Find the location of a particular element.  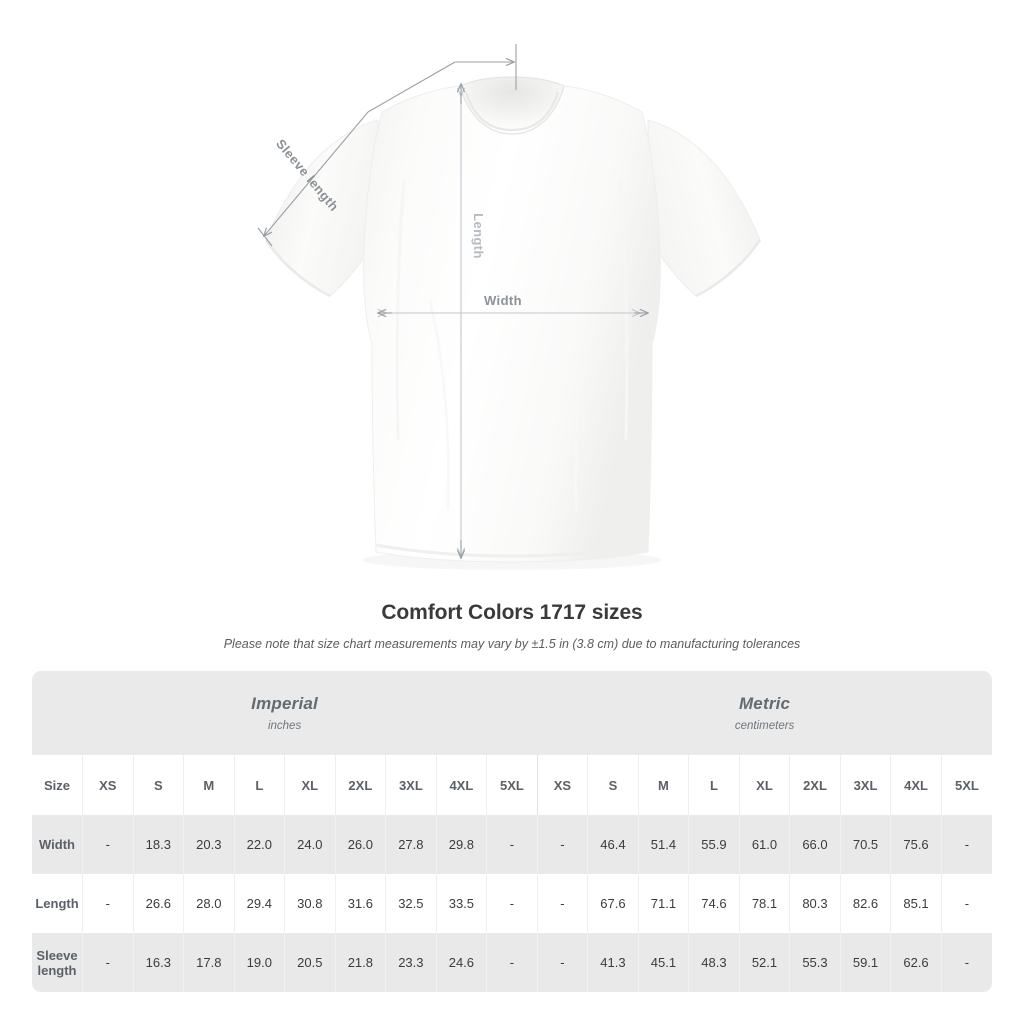

cell-sleeve-imperial-xs: - is located at coordinates (108, 962).